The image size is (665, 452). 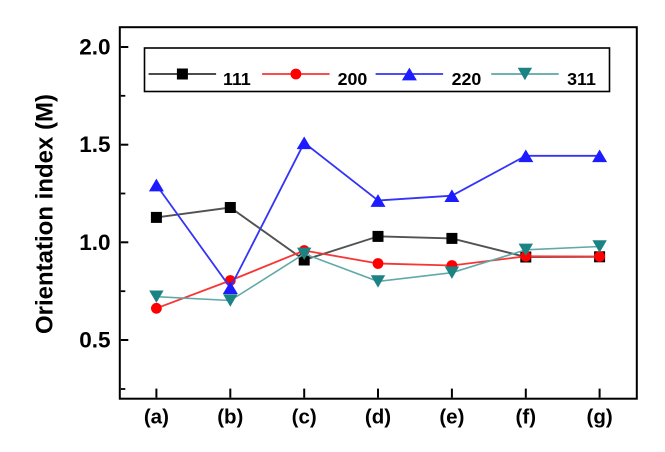 I want to click on svg-text: 220, so click(x=467, y=79).